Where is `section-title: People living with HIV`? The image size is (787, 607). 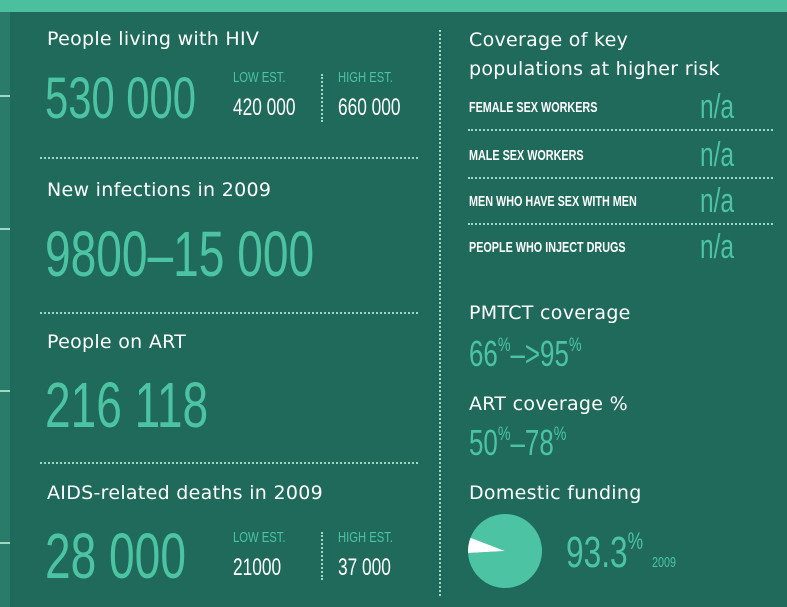 section-title: People living with HIV is located at coordinates (153, 39).